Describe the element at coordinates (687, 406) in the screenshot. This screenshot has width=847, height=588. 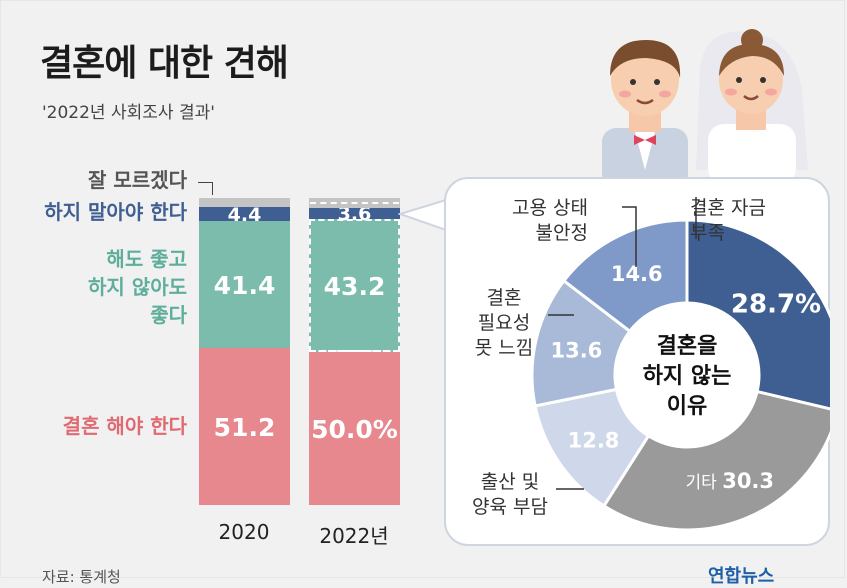
I see `pie-center-title: 이유` at that location.